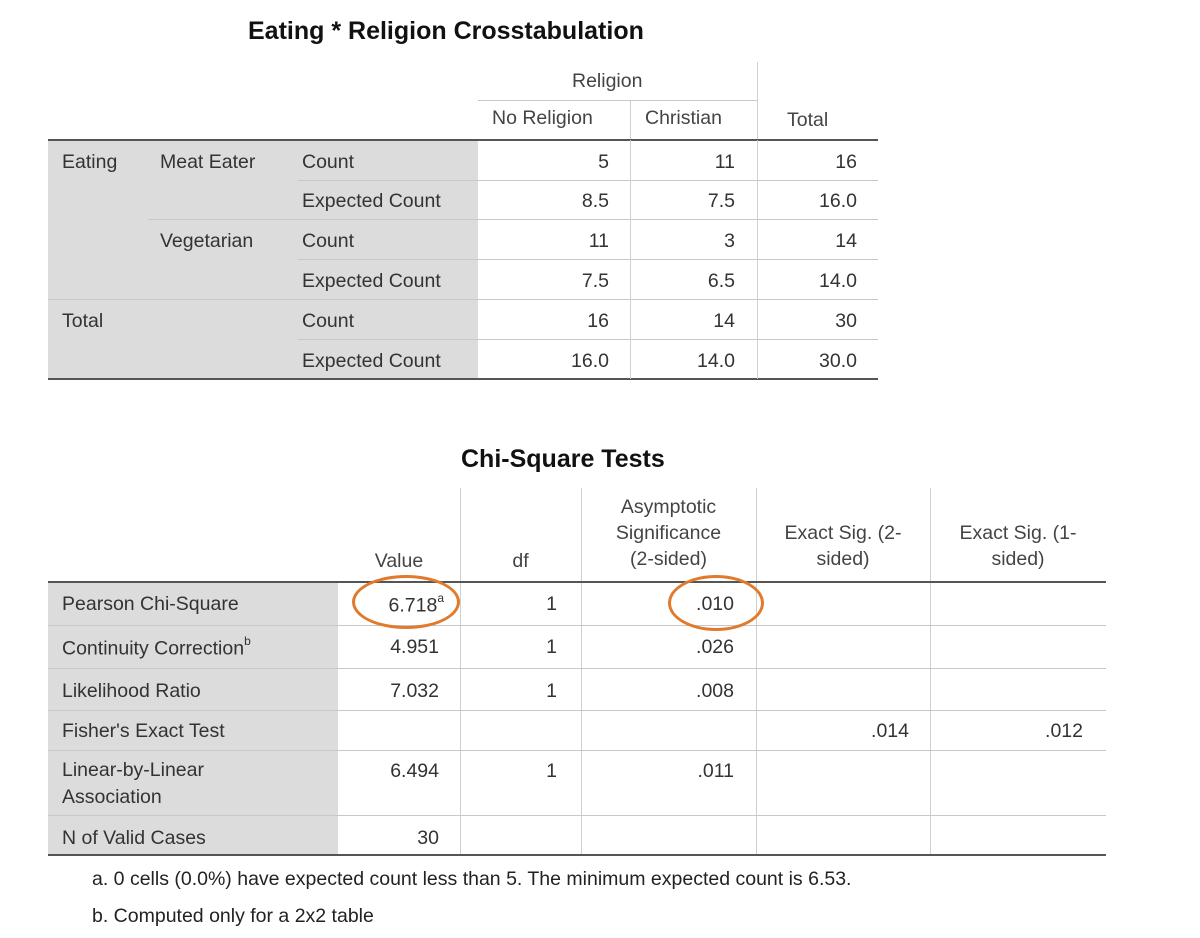 This screenshot has width=1200, height=938. I want to click on crosstab-title: Eating * Religion Crosstabulation, so click(446, 31).